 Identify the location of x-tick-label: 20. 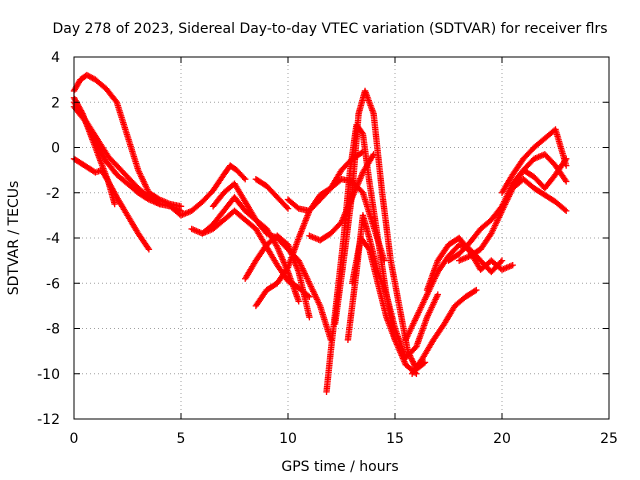
(502, 439).